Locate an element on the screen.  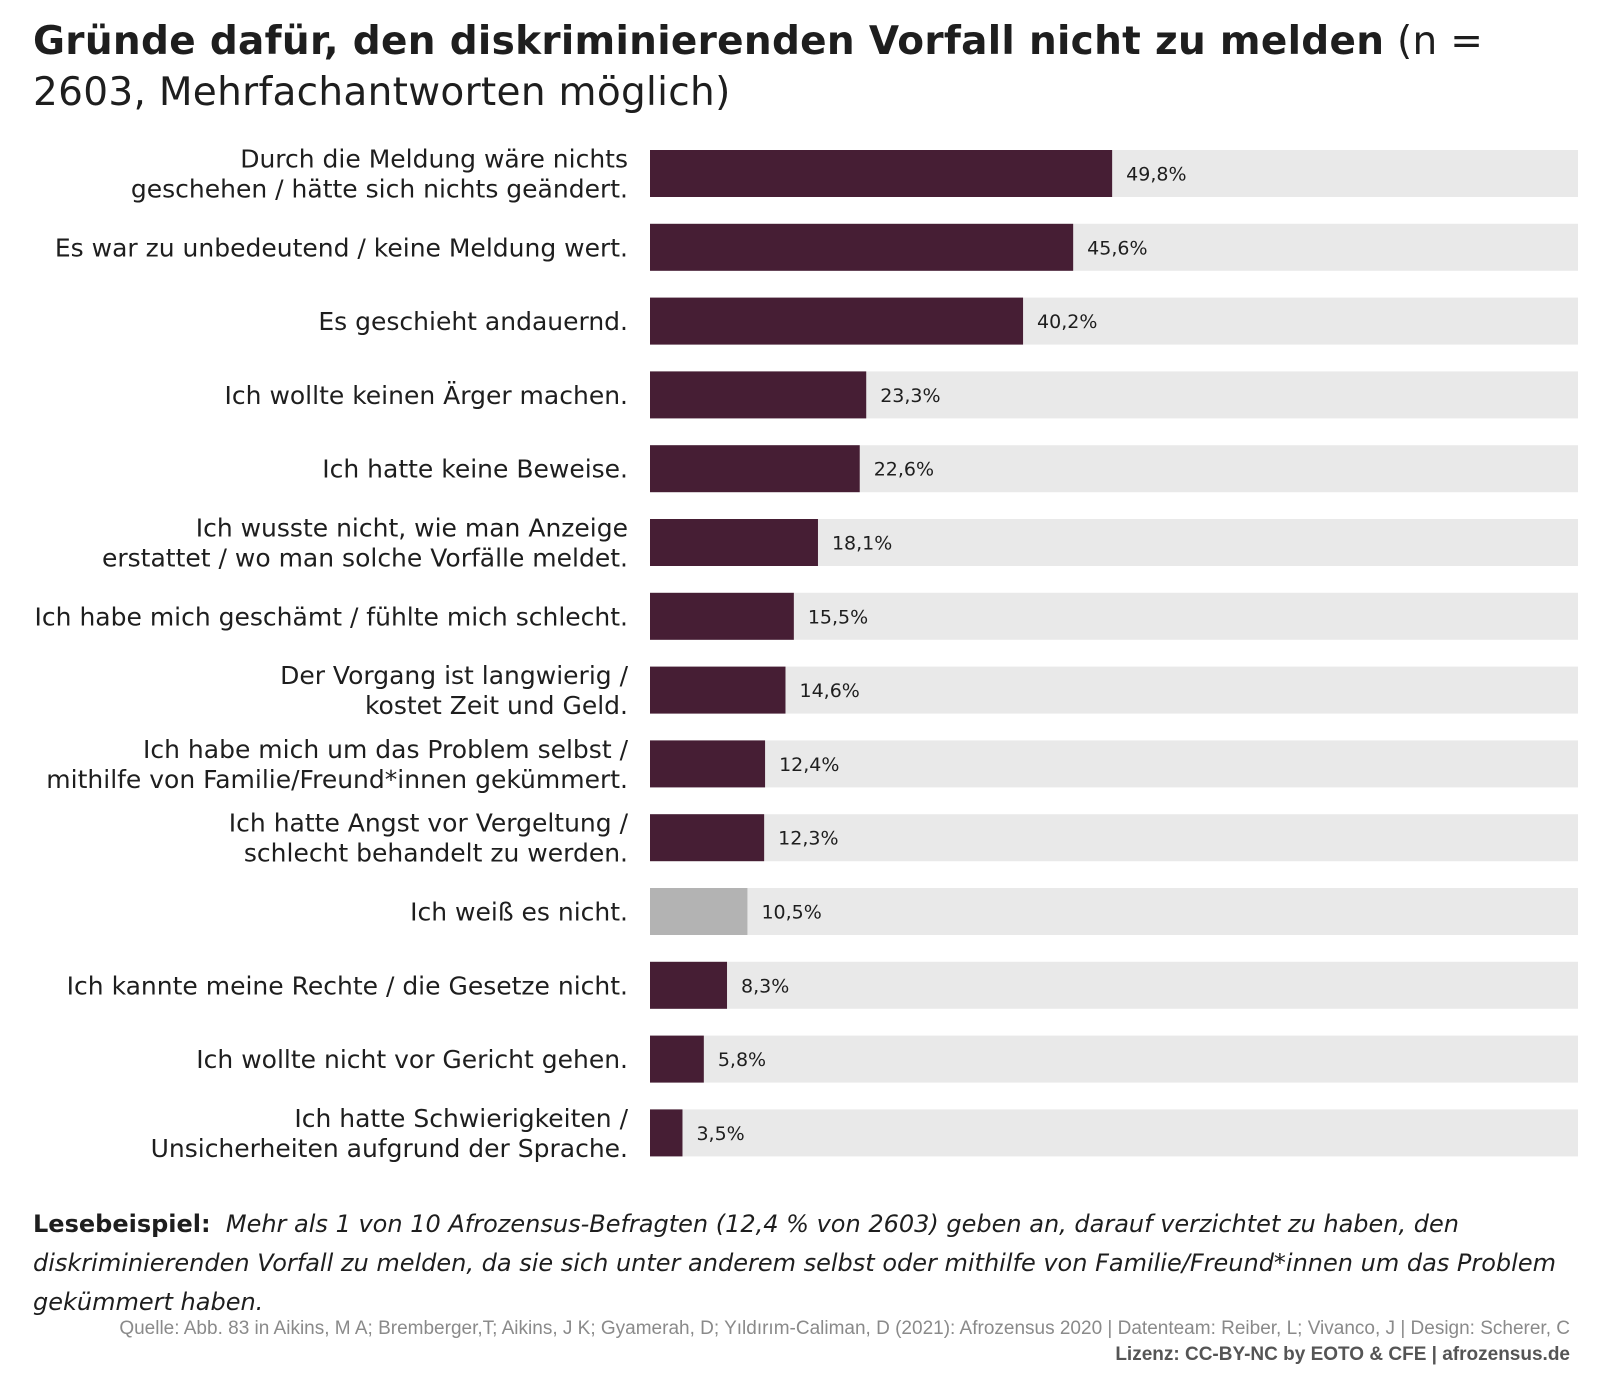
category-label: Unsicherheiten aufgrund der Sprache. is located at coordinates (389, 1148).